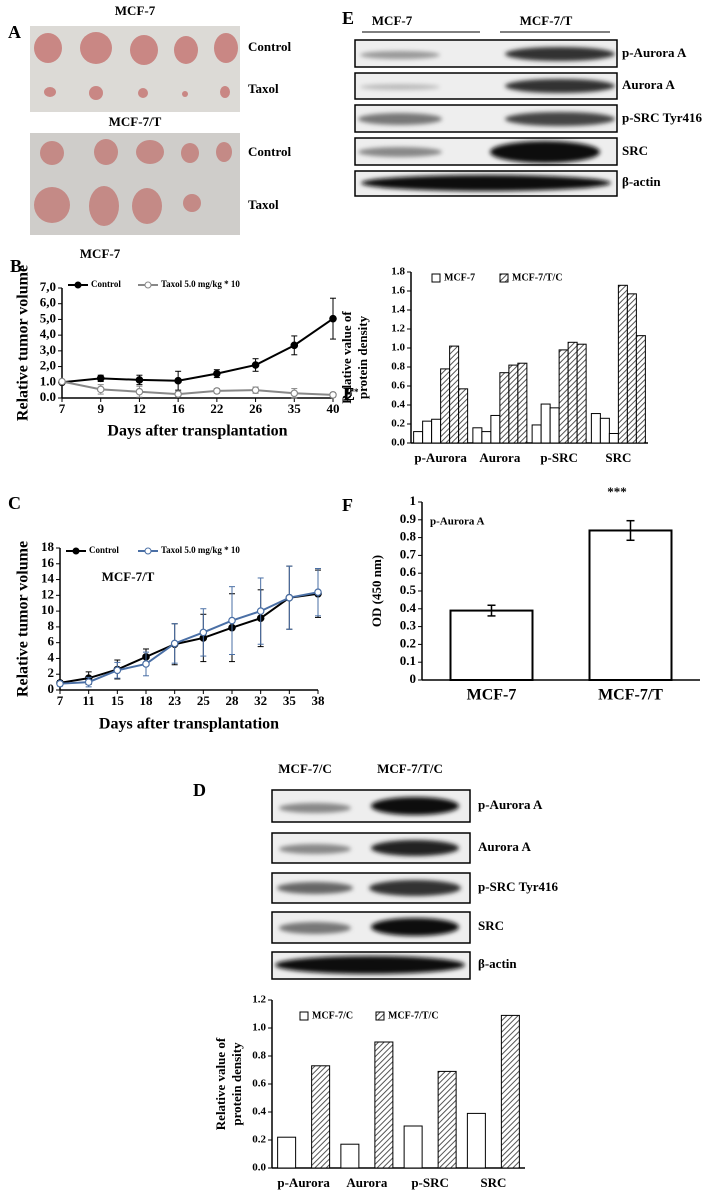  I want to click on y-axis-label: Relative value of, so click(220, 1083).